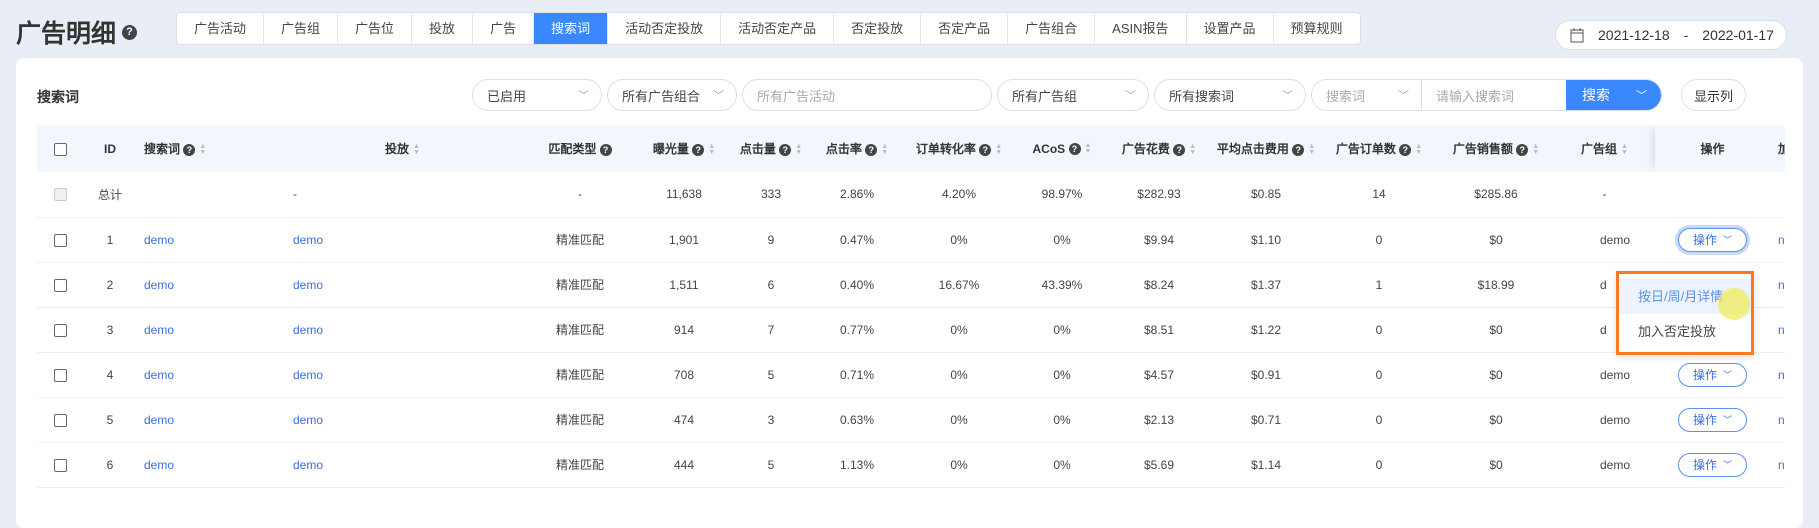 This screenshot has width=1819, height=528. Describe the element at coordinates (1641, 96) in the screenshot. I see `chevron-down-icon: ﹀` at that location.